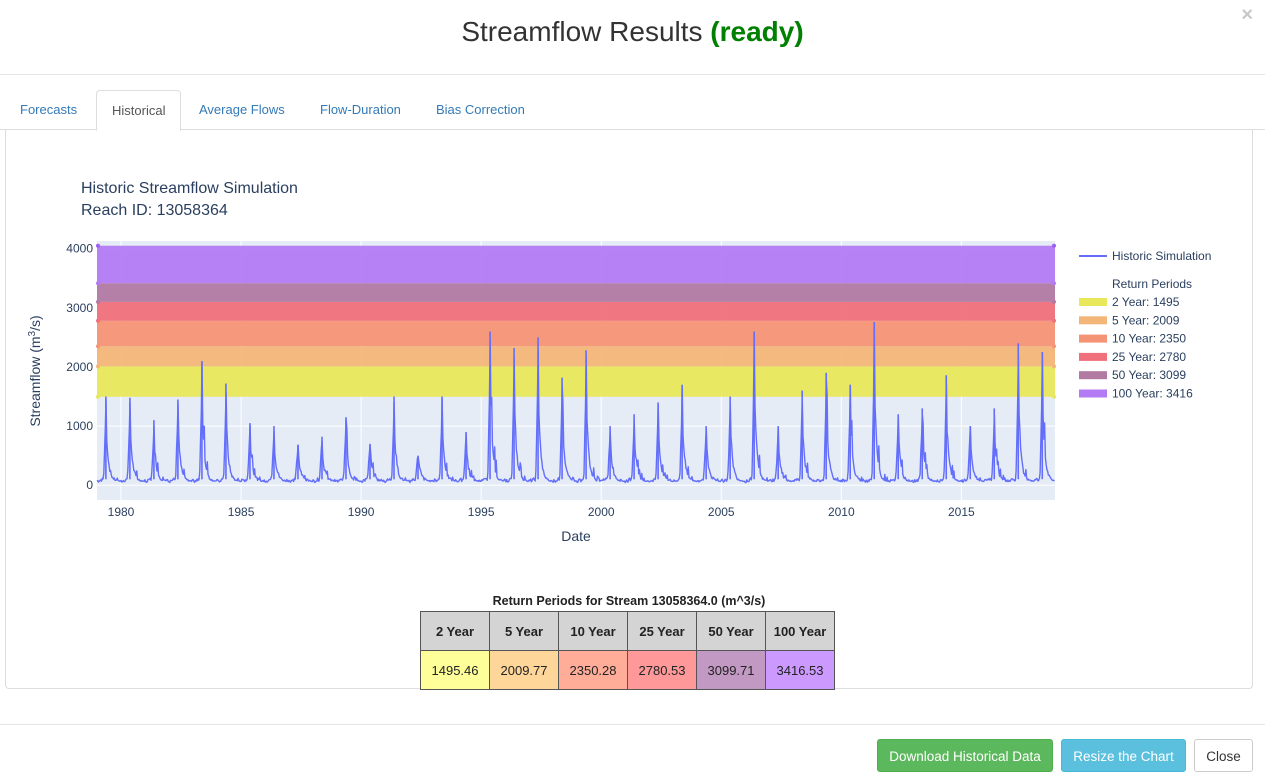  I want to click on y-tick-label: 2000, so click(79, 367).